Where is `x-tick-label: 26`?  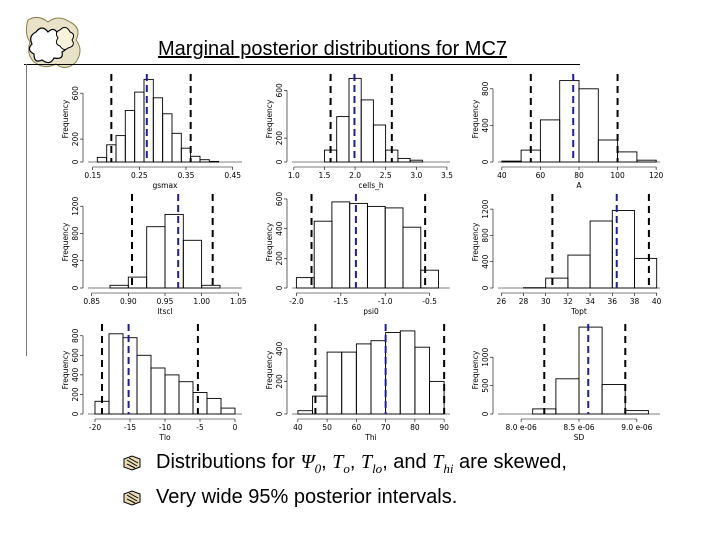 x-tick-label: 26 is located at coordinates (502, 301).